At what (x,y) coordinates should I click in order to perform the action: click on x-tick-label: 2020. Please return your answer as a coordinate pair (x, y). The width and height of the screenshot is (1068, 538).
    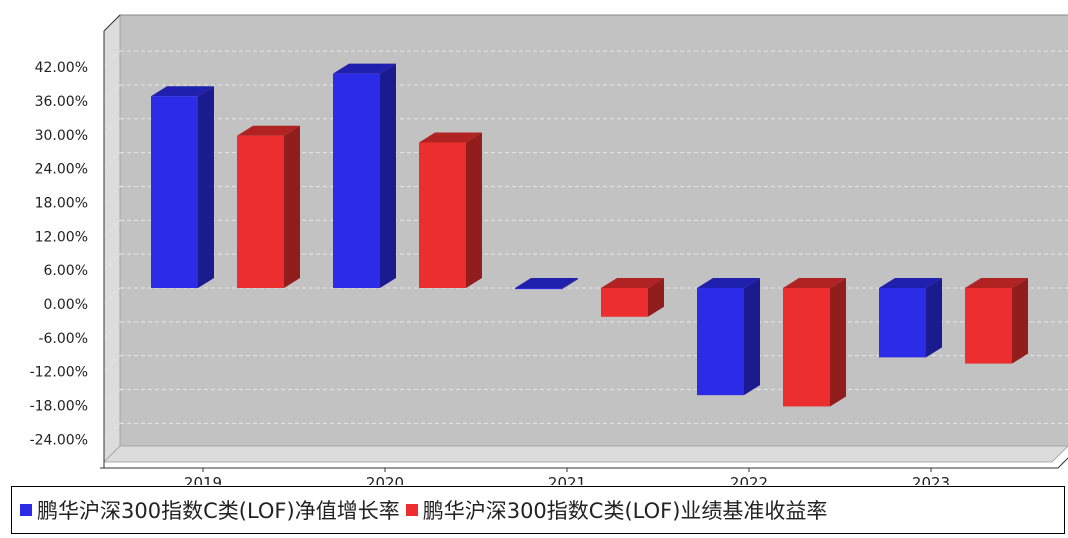
    Looking at the image, I should click on (385, 479).